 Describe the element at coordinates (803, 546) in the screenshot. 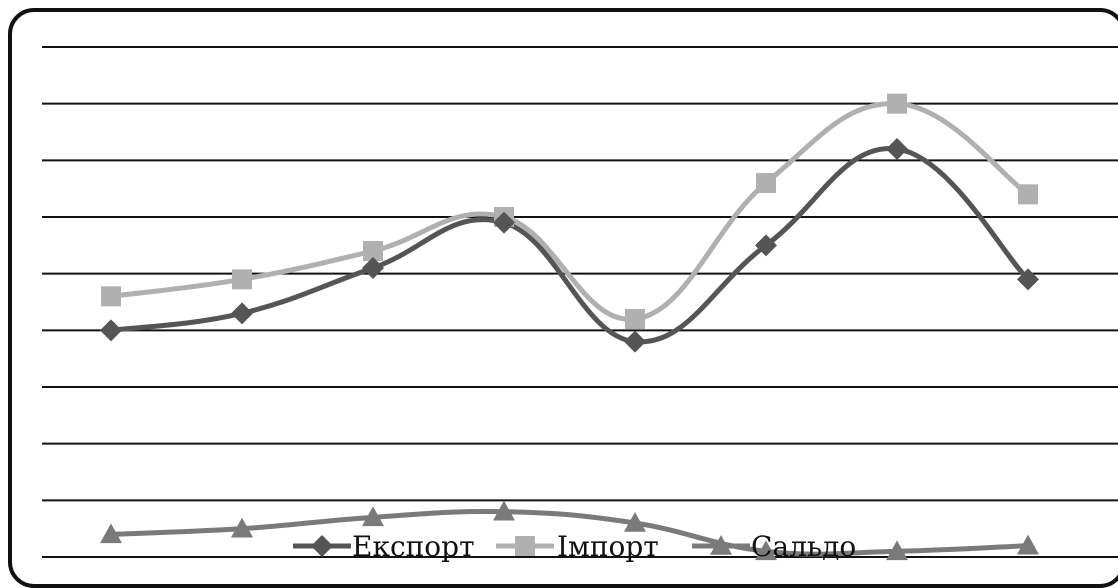

I see `legend-label: Сальдо` at that location.